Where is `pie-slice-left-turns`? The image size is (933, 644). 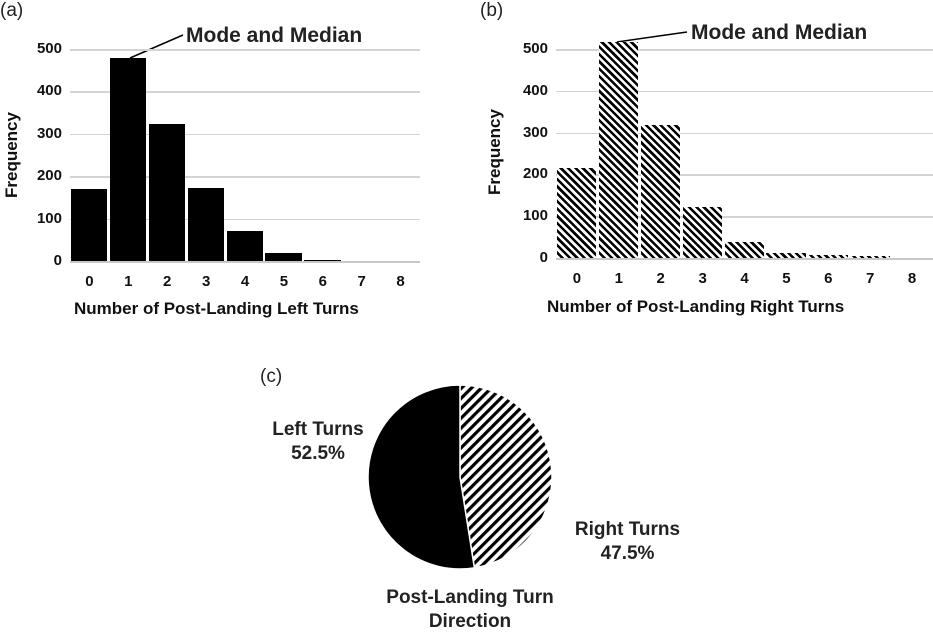
pie-slice-left-turns is located at coordinates (421, 477).